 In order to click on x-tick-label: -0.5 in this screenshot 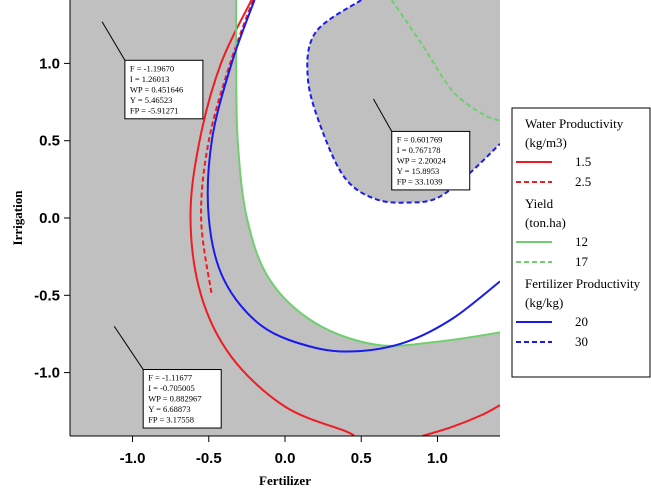, I will do `click(209, 458)`.